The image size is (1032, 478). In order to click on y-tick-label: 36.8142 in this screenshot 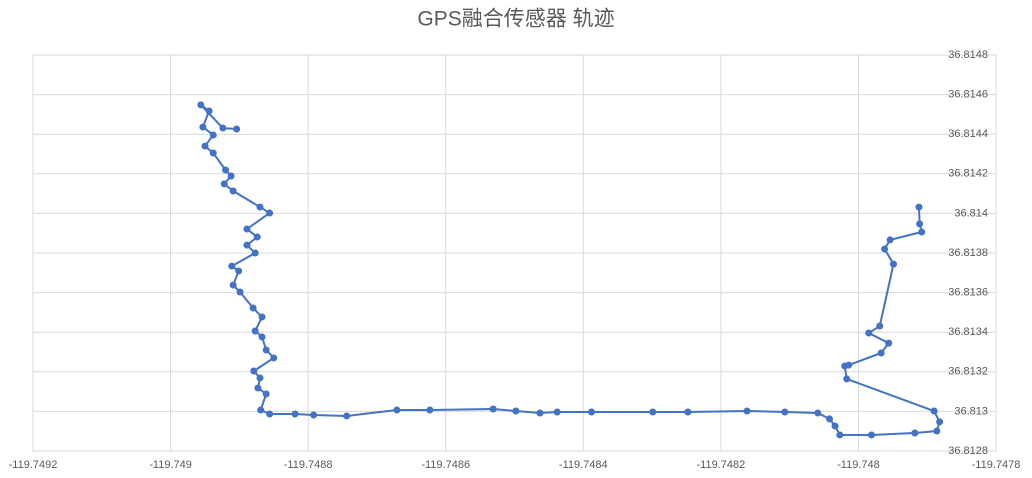, I will do `click(968, 174)`.